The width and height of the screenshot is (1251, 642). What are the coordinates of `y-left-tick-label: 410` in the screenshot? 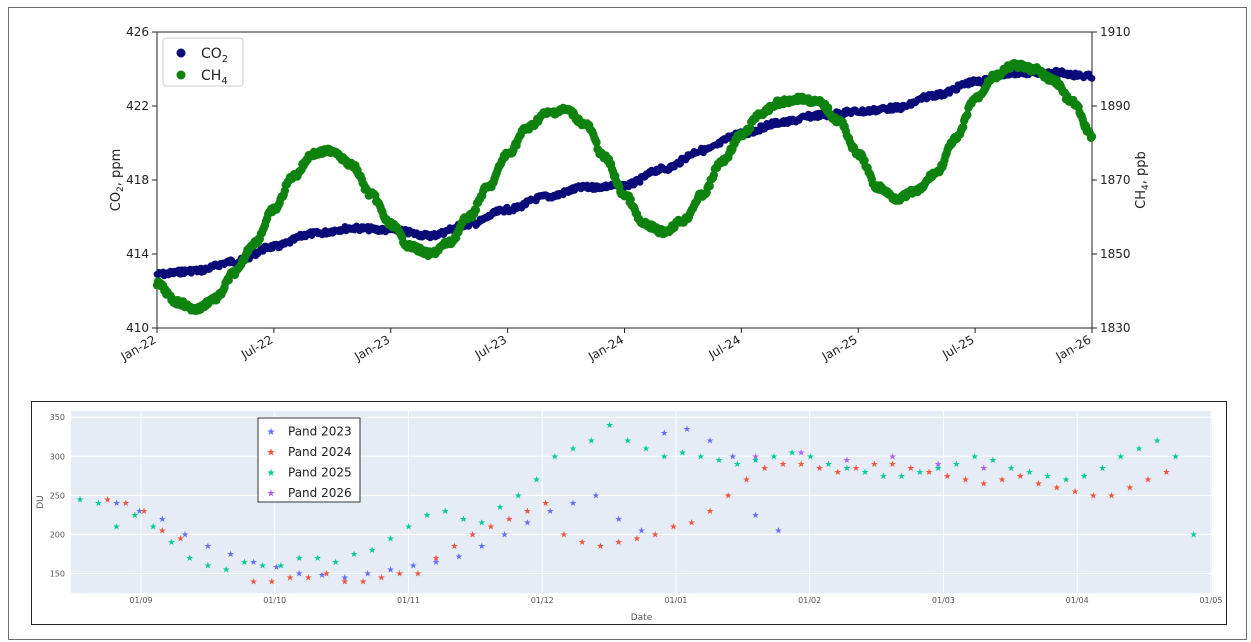 It's located at (137, 328).